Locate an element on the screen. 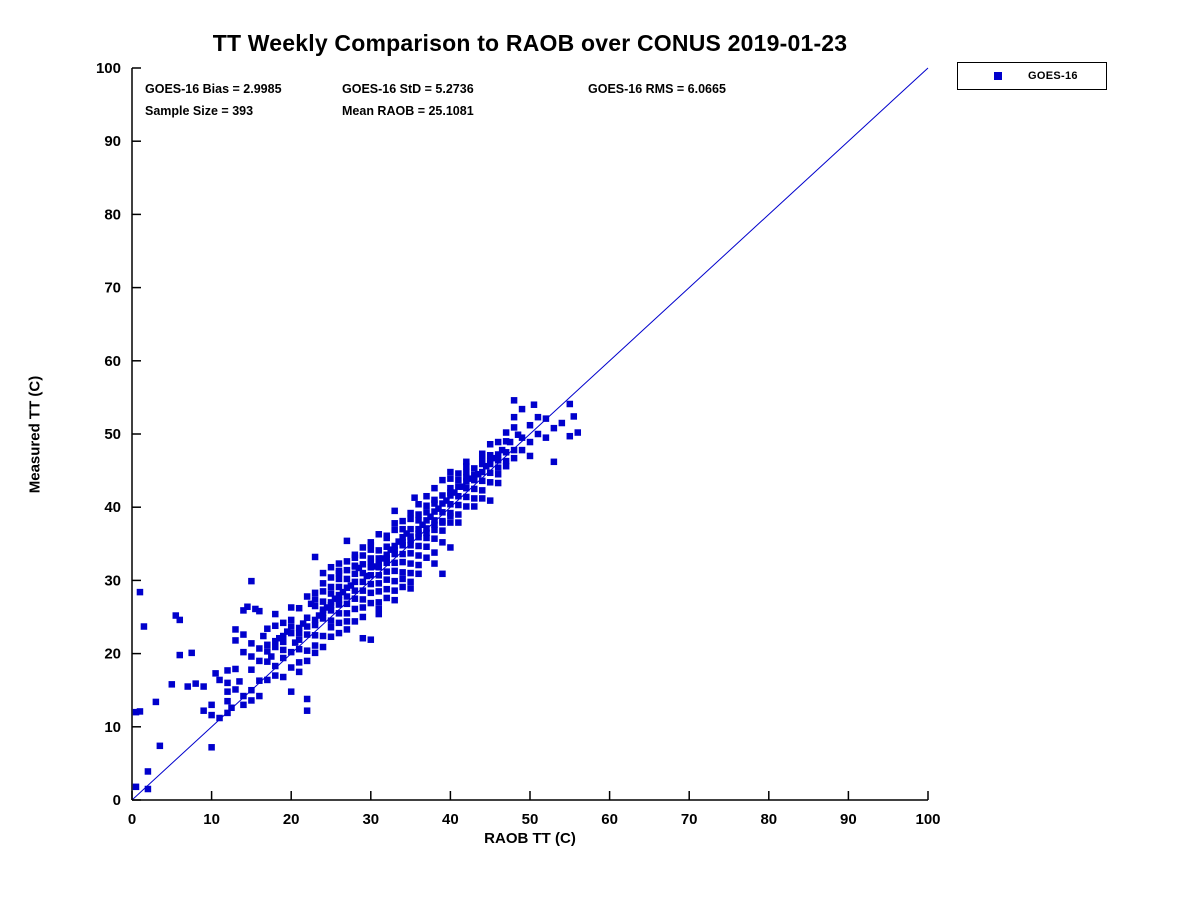 The width and height of the screenshot is (1200, 900). x-tick-label: 80 is located at coordinates (768, 819).